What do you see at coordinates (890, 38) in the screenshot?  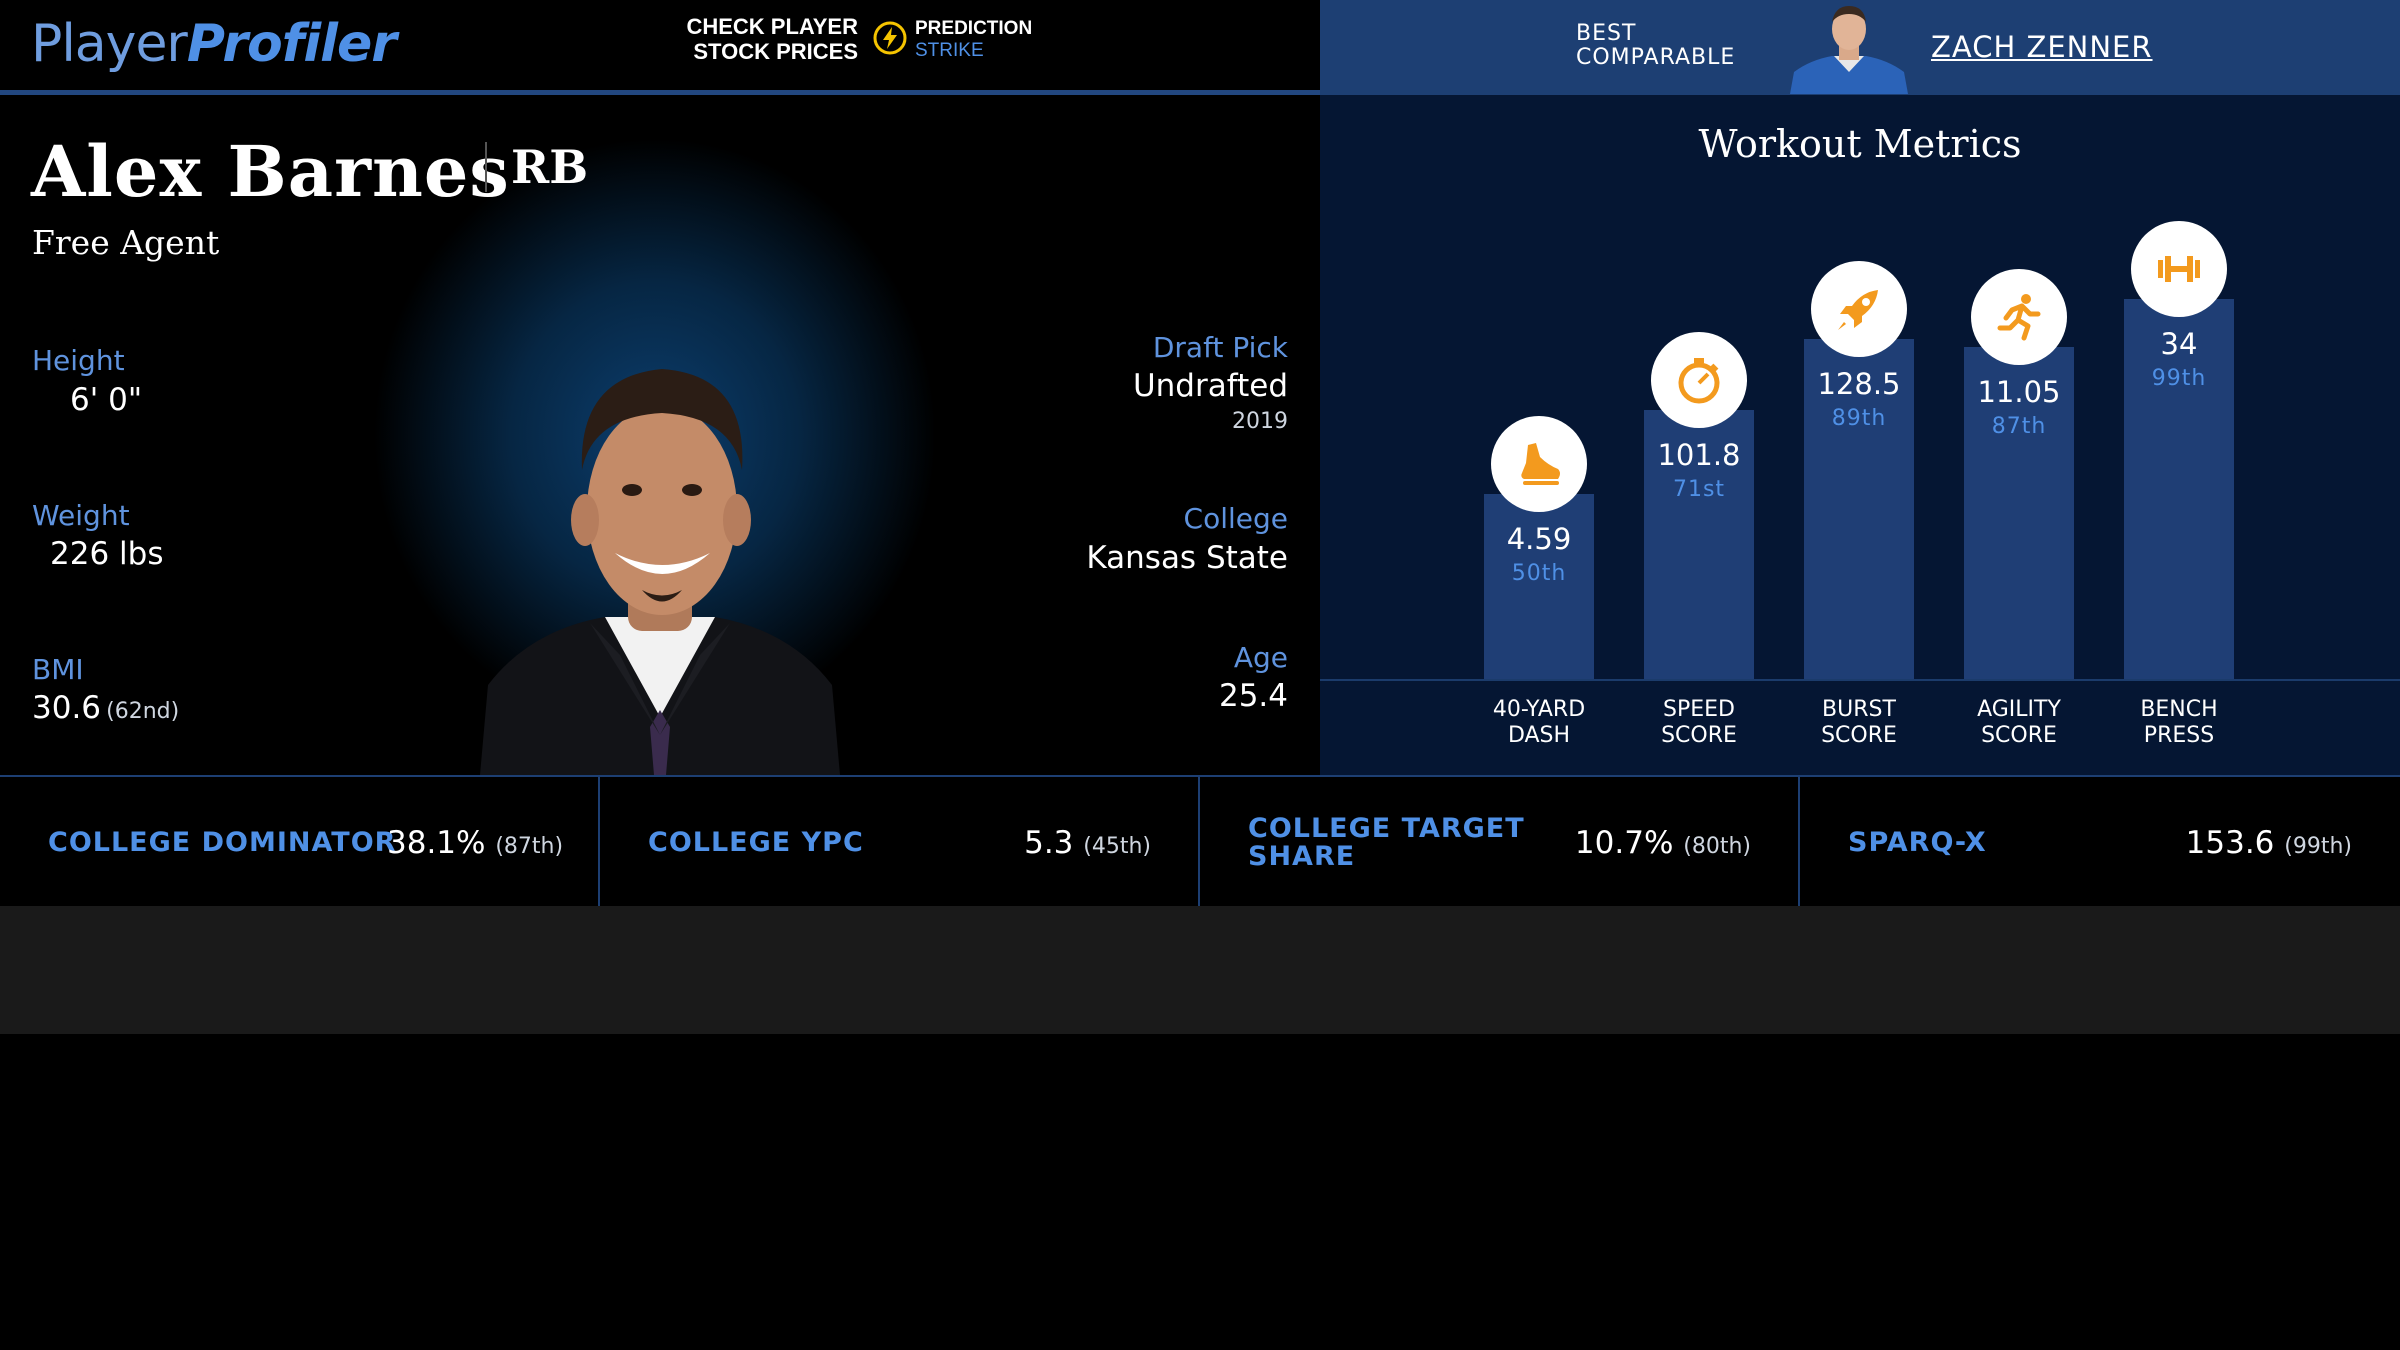 I see `lightning-bolt-icon` at bounding box center [890, 38].